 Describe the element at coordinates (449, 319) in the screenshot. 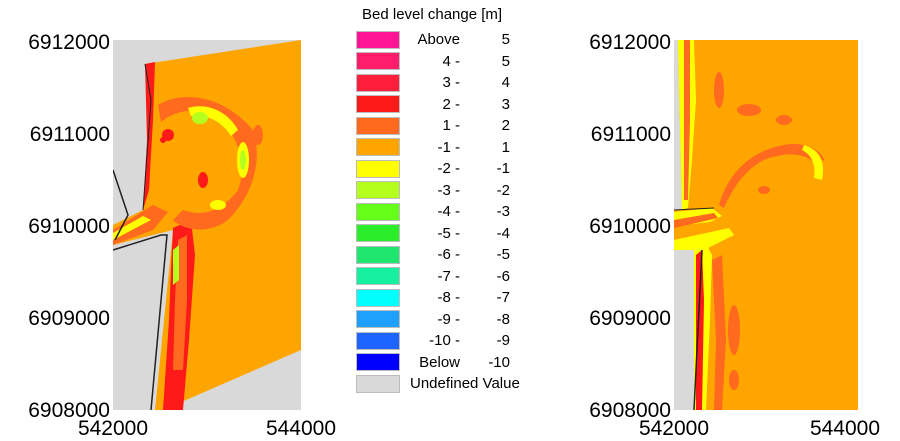

I see `legend-range-low: -9 -` at that location.